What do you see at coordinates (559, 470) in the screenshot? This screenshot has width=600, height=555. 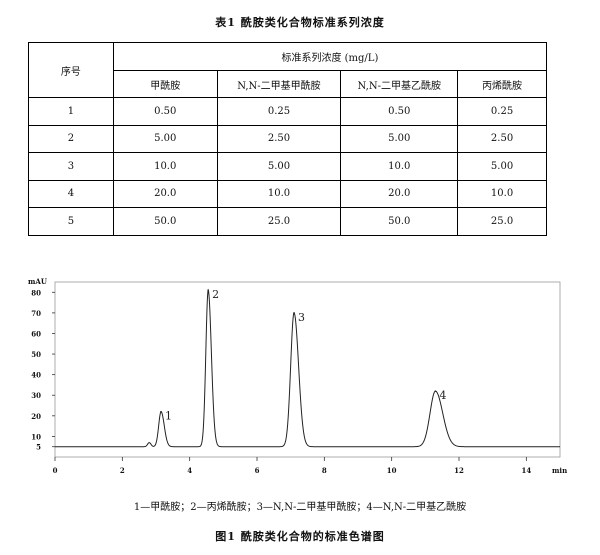 I see `x-axis-label: min` at bounding box center [559, 470].